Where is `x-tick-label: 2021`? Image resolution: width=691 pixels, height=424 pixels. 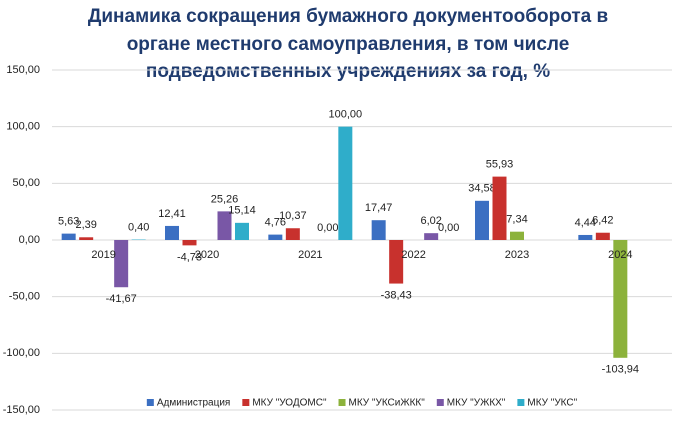
x-tick-label: 2021 is located at coordinates (310, 255).